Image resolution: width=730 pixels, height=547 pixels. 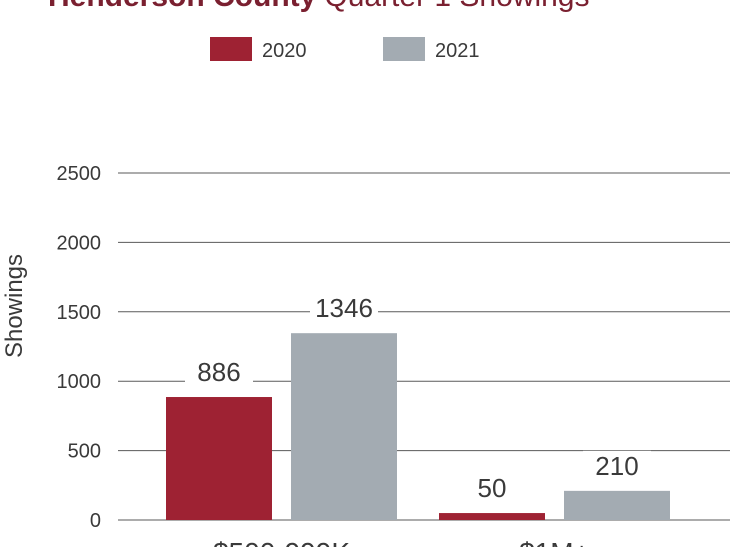 What do you see at coordinates (231, 49) in the screenshot?
I see `legend-swatch-2020` at bounding box center [231, 49].